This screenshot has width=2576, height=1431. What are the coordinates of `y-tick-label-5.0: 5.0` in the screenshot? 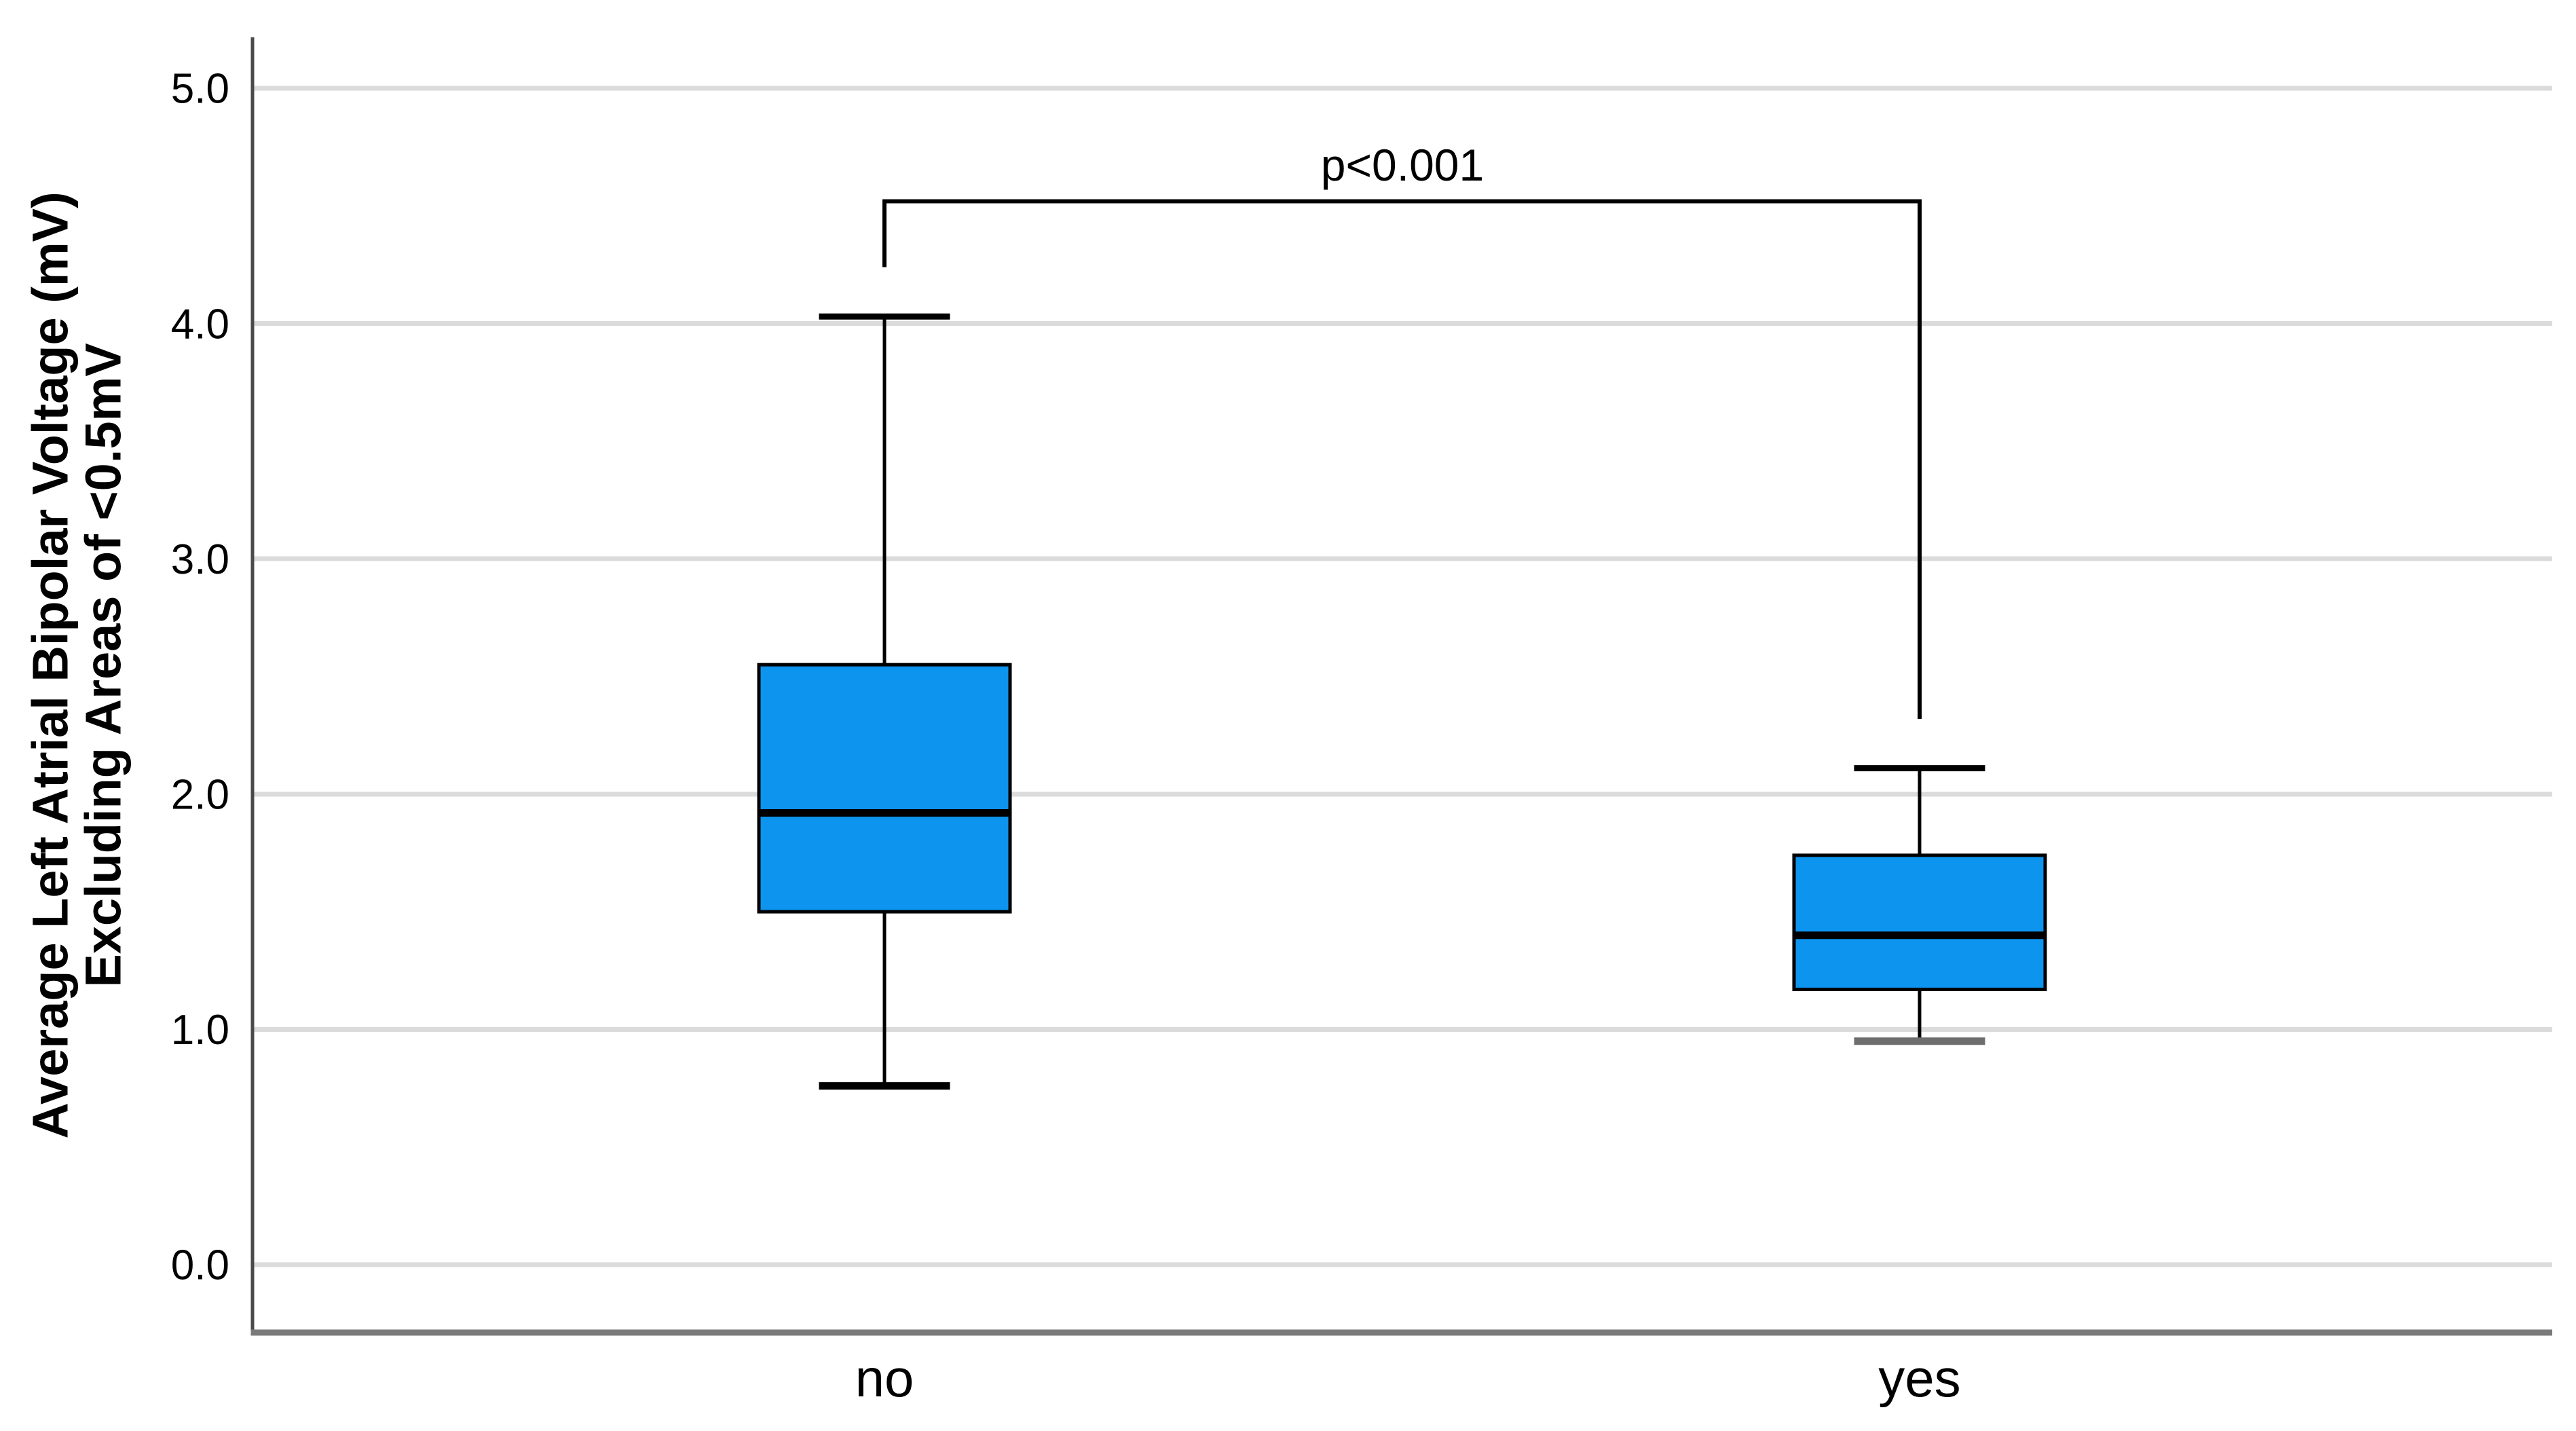 It's located at (200, 89).